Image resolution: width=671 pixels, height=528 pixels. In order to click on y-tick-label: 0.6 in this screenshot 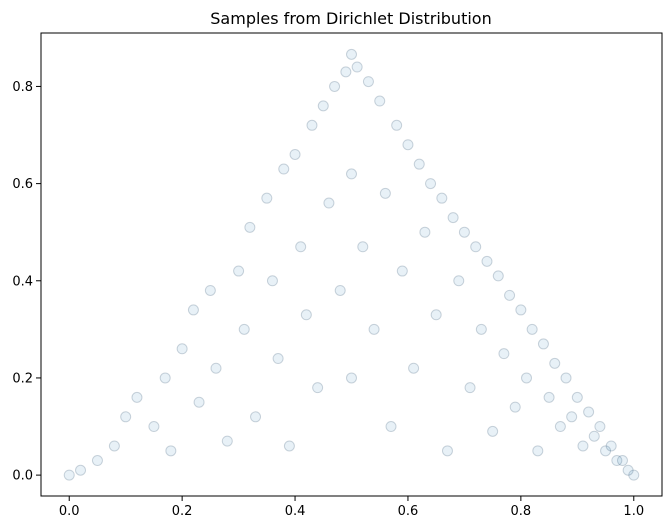, I will do `click(22, 184)`.